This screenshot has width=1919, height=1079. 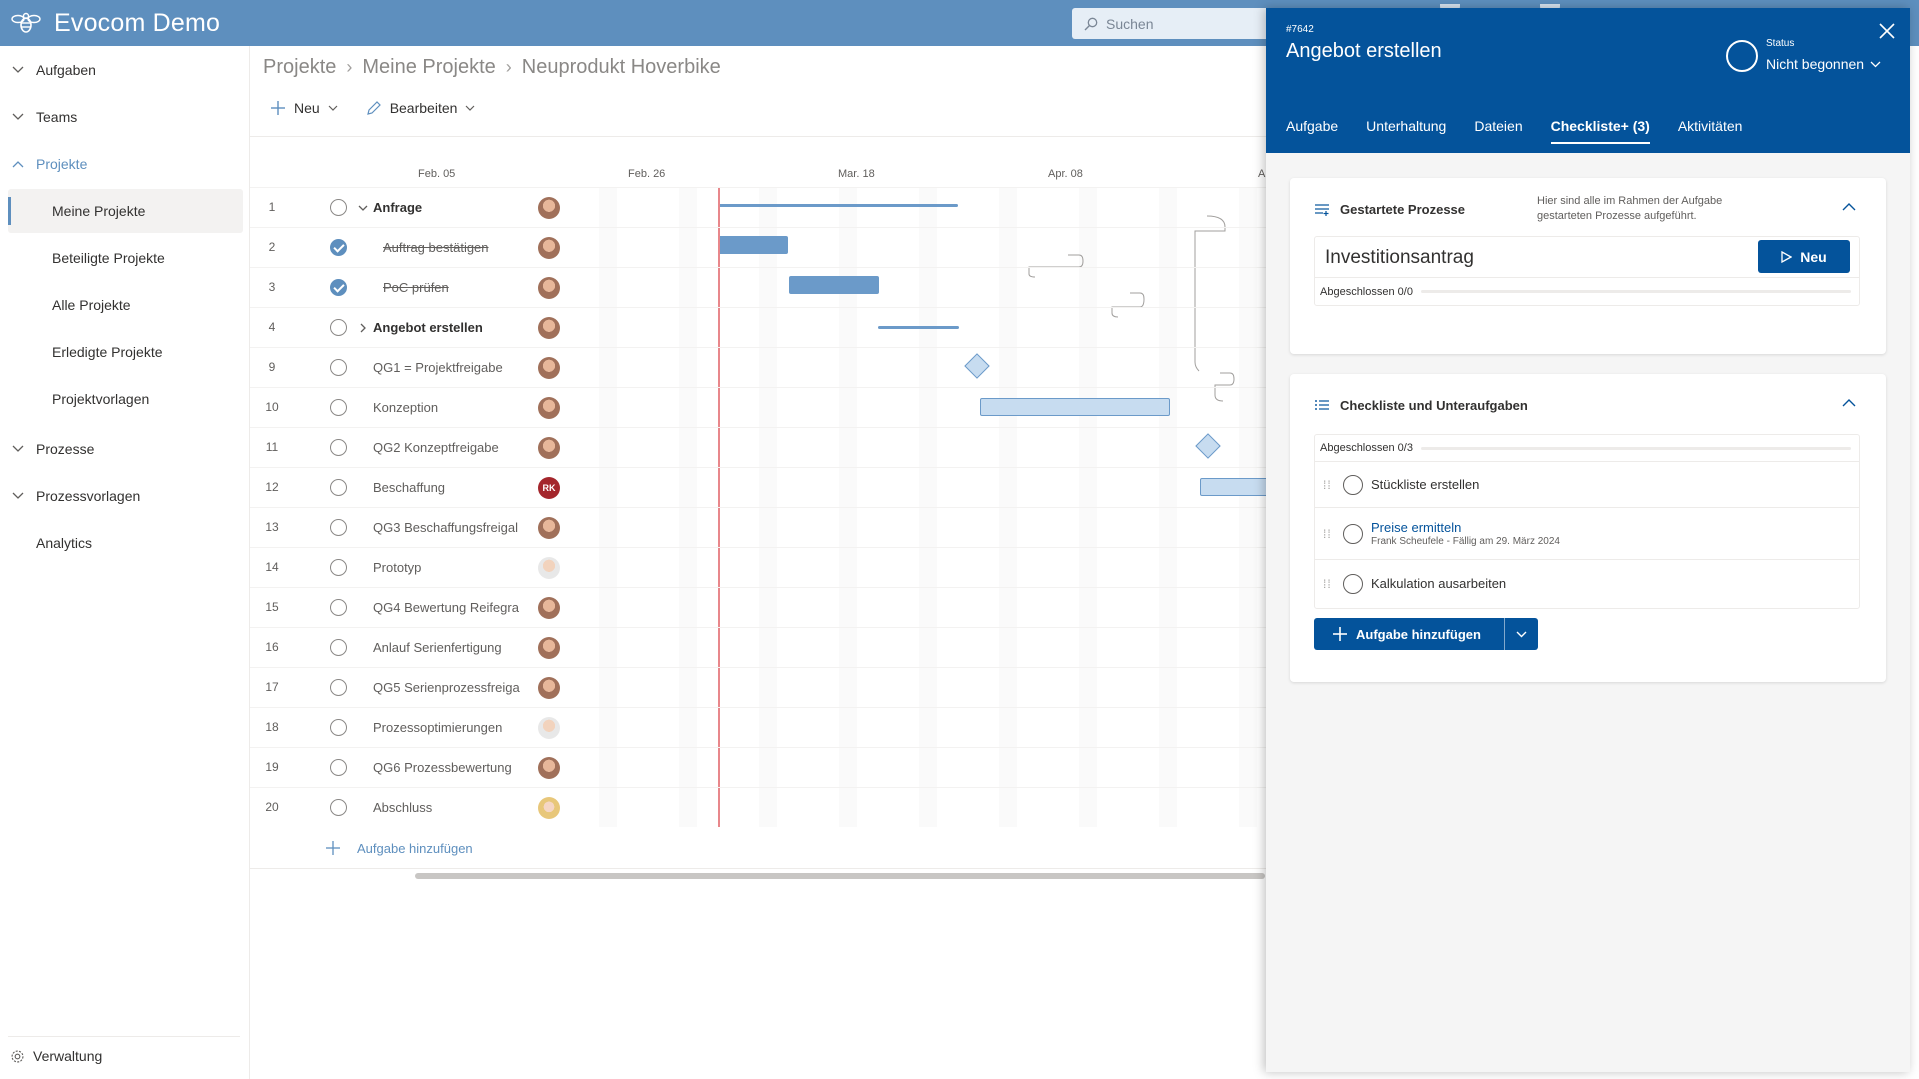 I want to click on new-button: Neu, so click(x=304, y=108).